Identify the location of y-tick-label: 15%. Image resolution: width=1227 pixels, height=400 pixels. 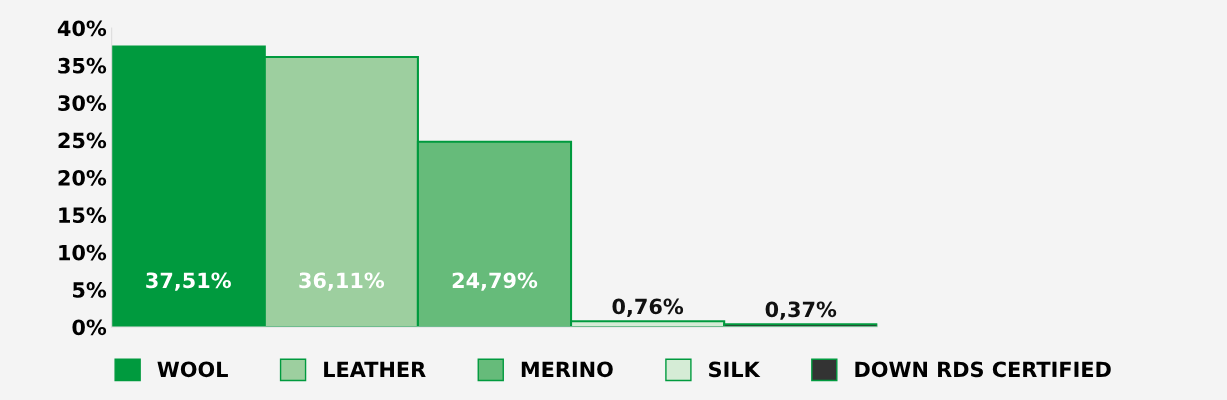
(83, 215).